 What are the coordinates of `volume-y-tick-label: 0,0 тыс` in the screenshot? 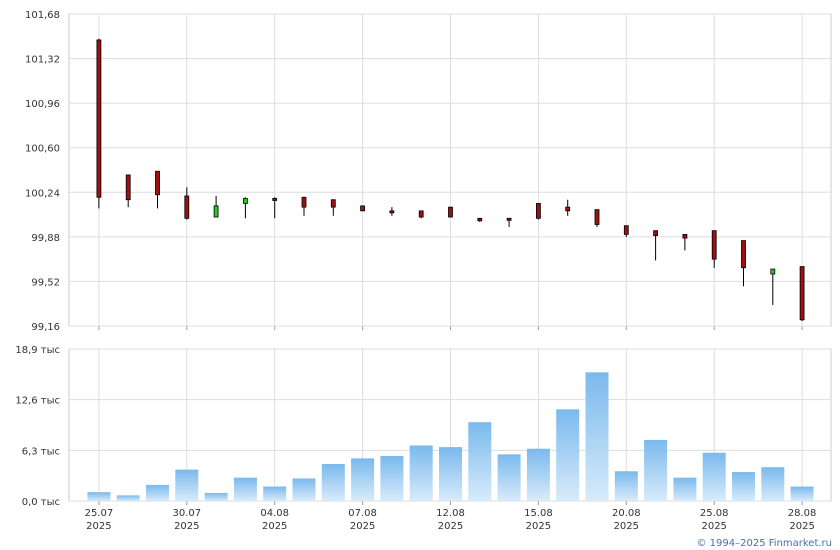 It's located at (41, 502).